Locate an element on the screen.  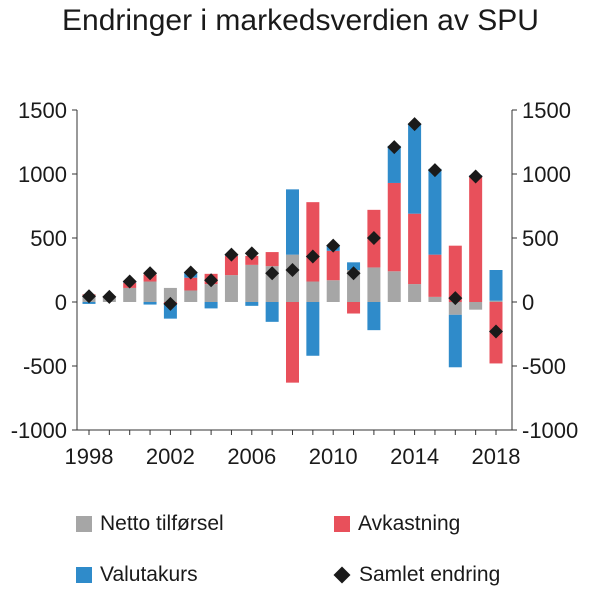
marker-samlet-endring-2011 is located at coordinates (353, 273).